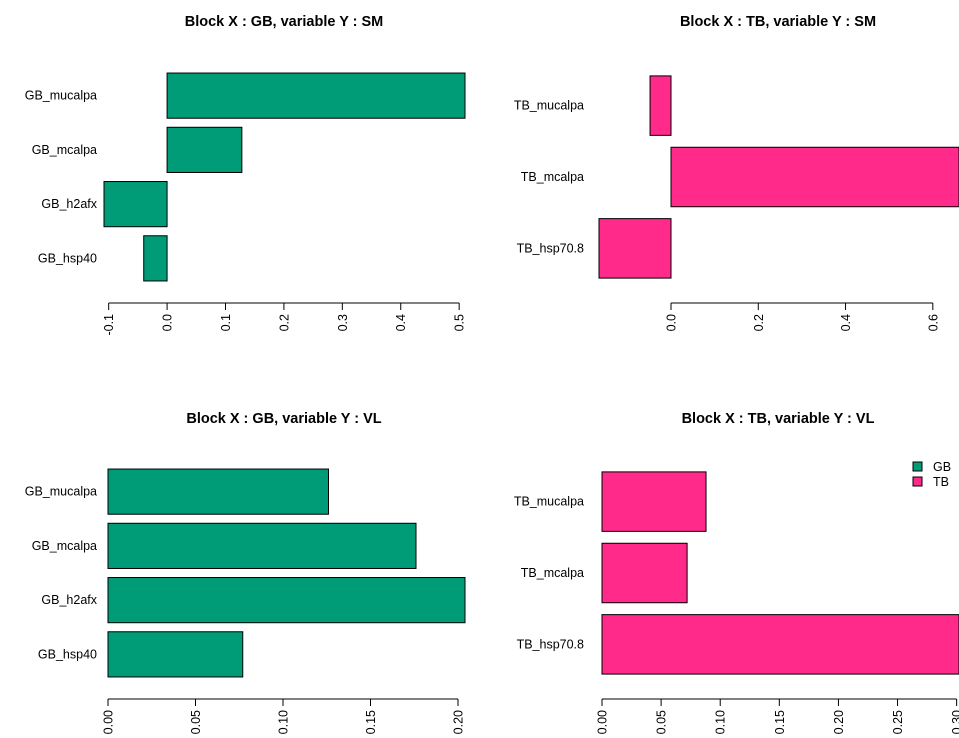  Describe the element at coordinates (898, 722) in the screenshot. I see `x-tick-label: 0.25` at that location.